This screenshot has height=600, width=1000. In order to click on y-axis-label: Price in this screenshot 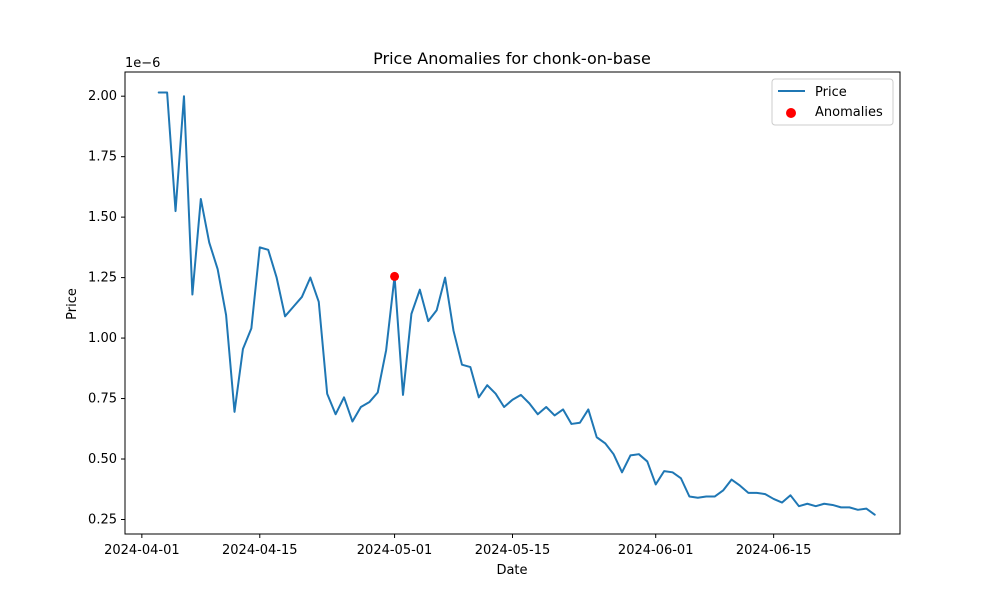, I will do `click(72, 304)`.